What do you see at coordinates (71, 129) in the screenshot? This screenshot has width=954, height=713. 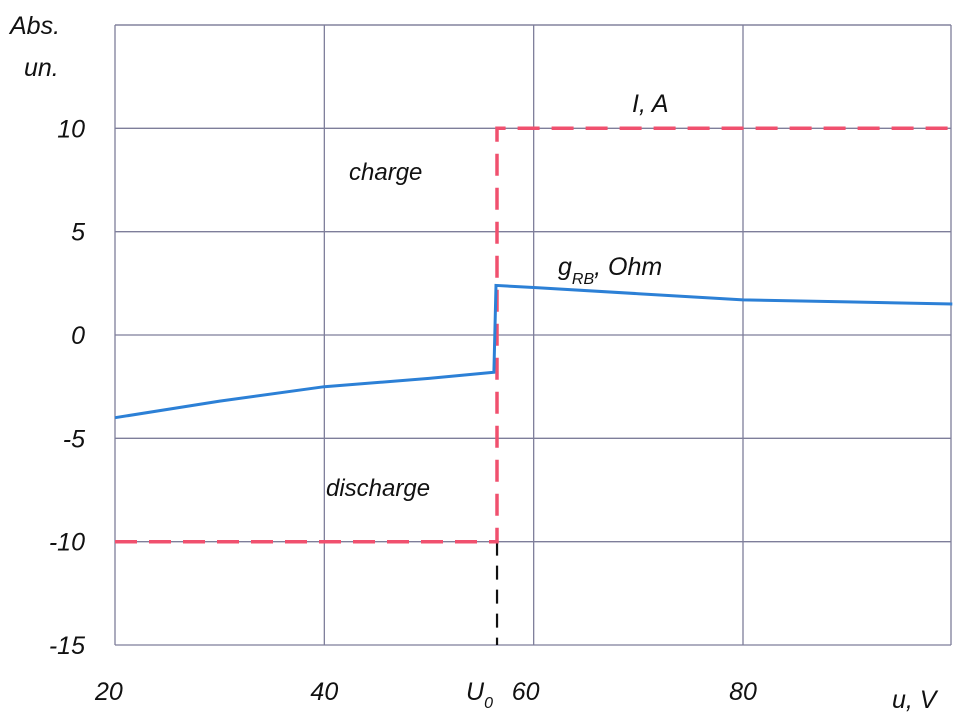 I see `y-tick-label: 10` at bounding box center [71, 129].